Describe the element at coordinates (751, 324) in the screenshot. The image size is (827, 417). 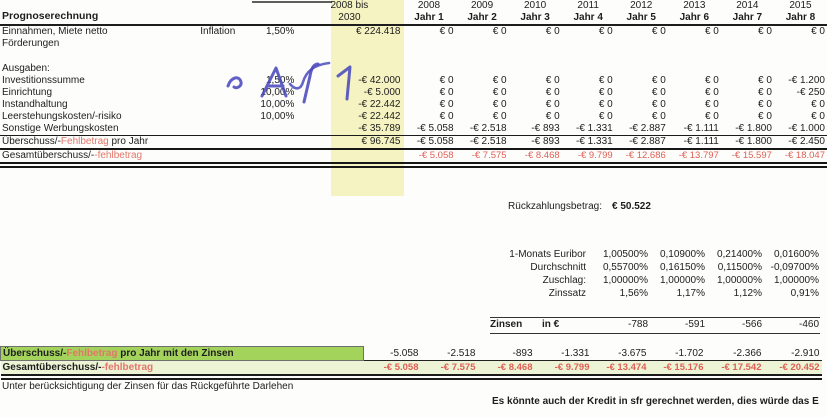
I see `zinsen-value: -566` at that location.